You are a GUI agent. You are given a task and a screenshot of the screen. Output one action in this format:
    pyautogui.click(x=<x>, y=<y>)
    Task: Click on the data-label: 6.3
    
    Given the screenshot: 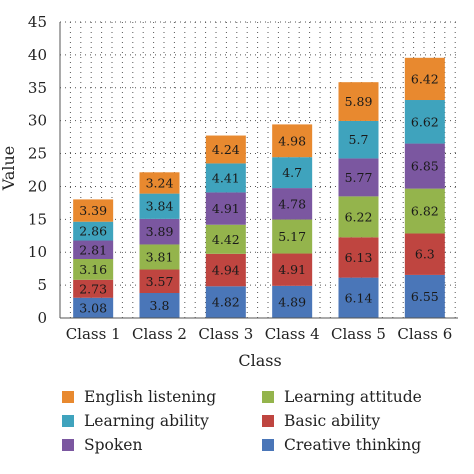 What is the action you would take?
    pyautogui.click(x=425, y=254)
    